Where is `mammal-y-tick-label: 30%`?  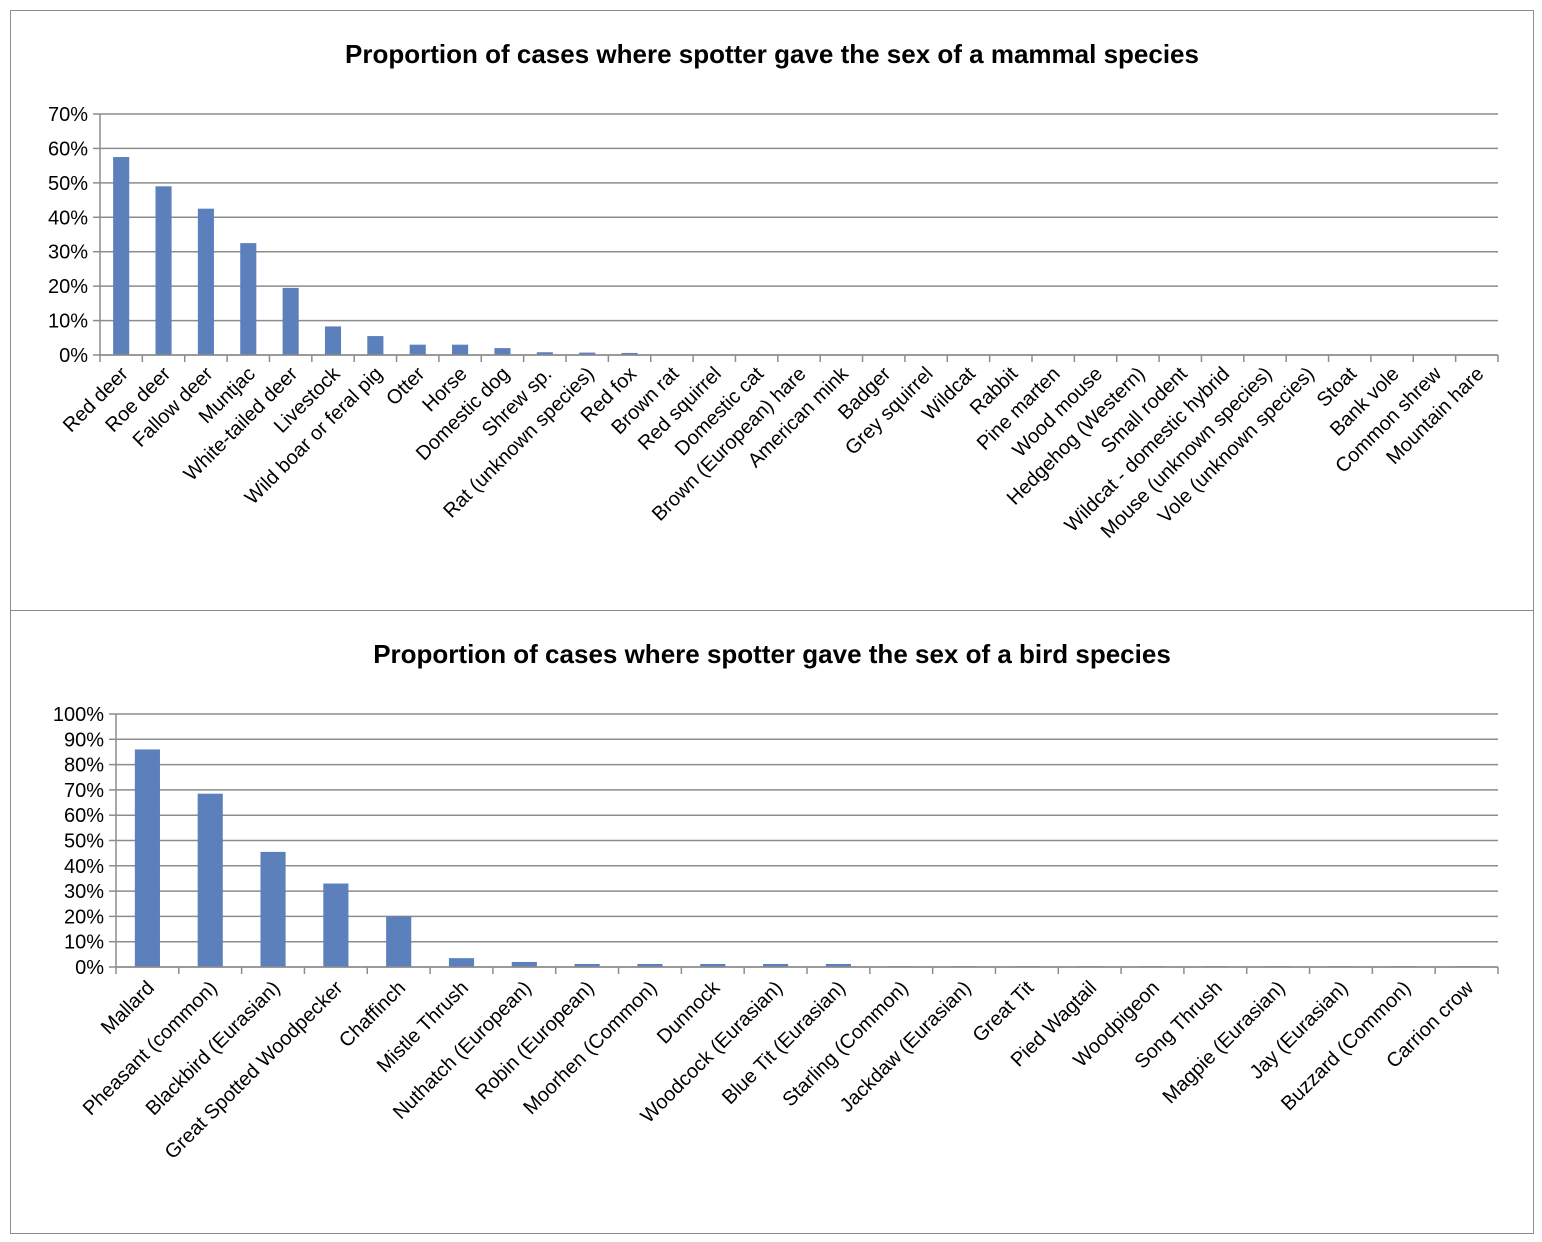
mammal-y-tick-label: 30% is located at coordinates (68, 253).